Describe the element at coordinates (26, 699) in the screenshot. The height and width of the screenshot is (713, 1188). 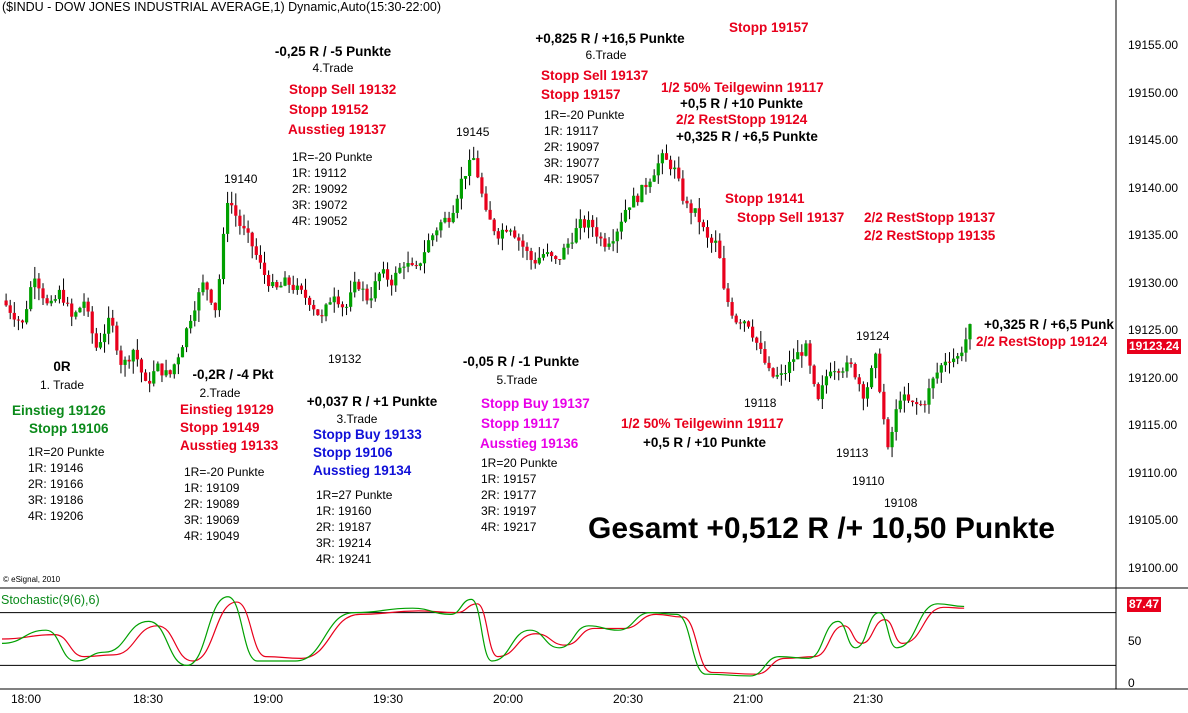
I see `x-tick: 18:00` at that location.